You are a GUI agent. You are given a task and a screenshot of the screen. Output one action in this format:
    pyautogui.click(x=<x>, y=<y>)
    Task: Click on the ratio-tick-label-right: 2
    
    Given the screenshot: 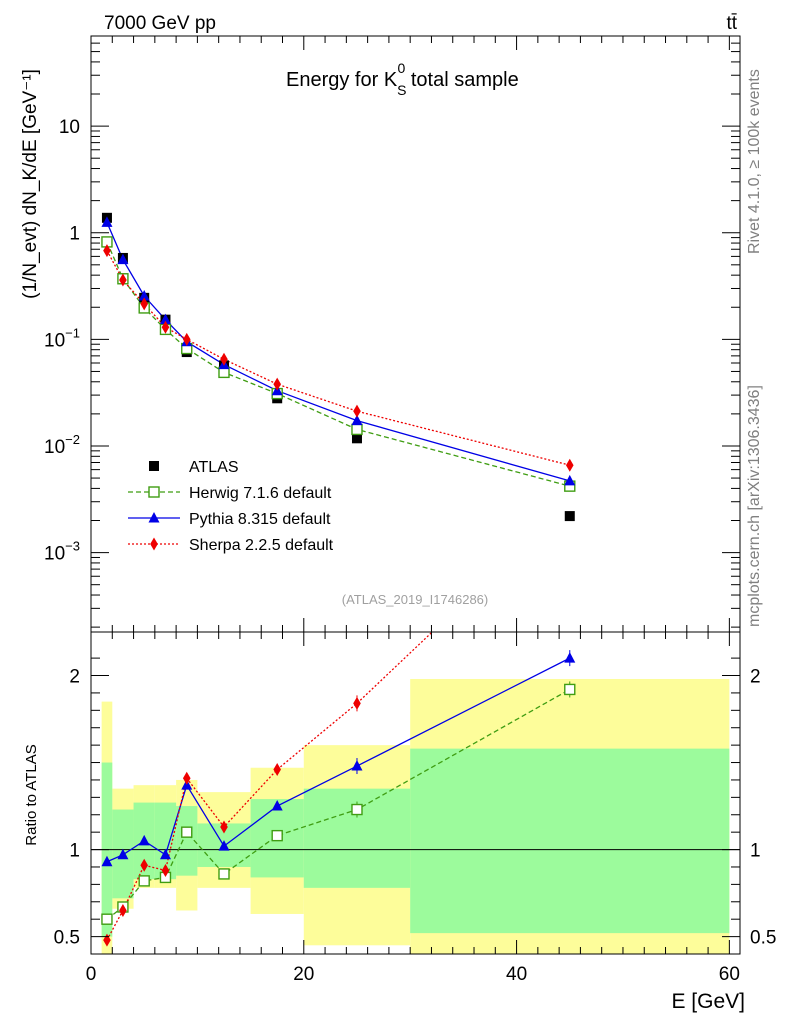 What is the action you would take?
    pyautogui.click(x=755, y=677)
    